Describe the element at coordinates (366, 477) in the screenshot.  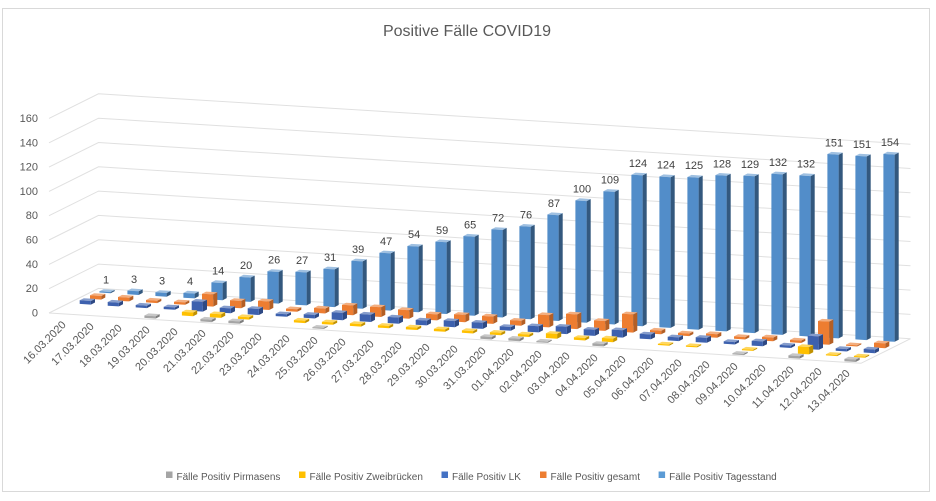
I see `svg-text: Fälle Positiv Zweibrücken` at that location.